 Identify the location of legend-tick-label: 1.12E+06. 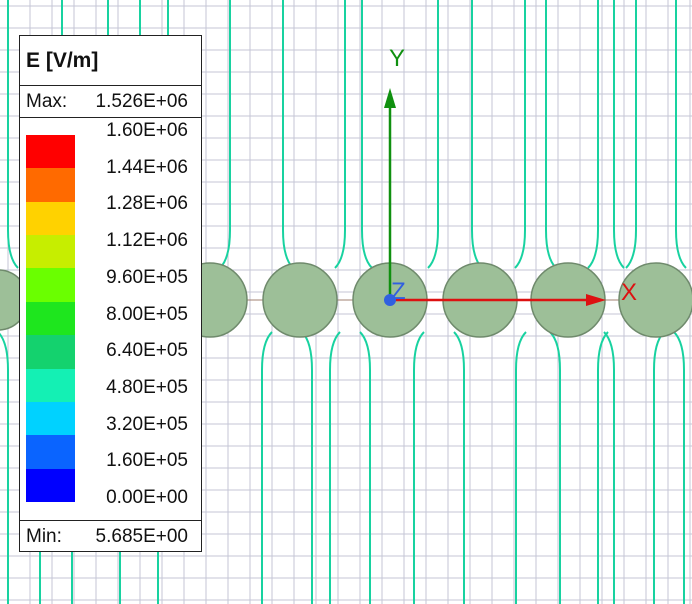
(147, 241).